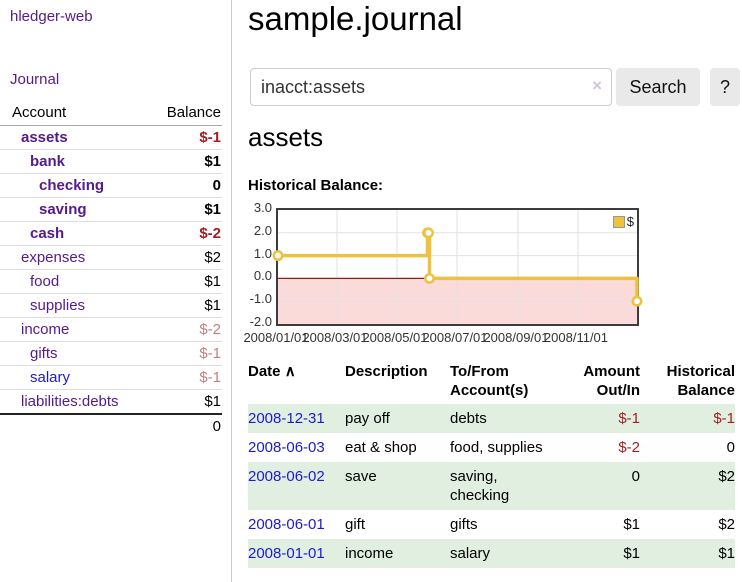 The image size is (742, 582). Describe the element at coordinates (286, 447) in the screenshot. I see `transaction-date-link: 2008-06-03` at that location.